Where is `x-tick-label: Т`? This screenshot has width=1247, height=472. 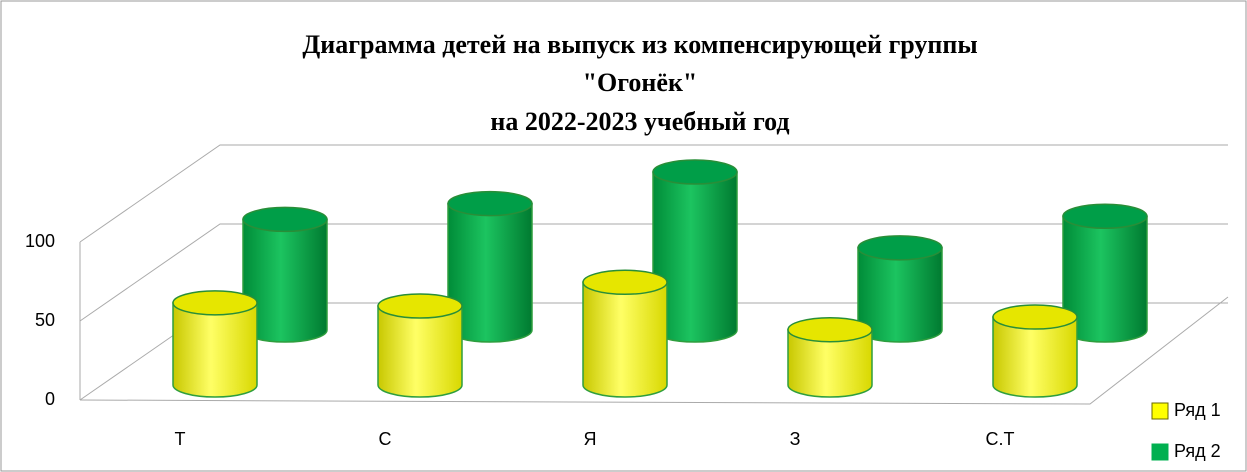
x-tick-label: Т is located at coordinates (180, 439).